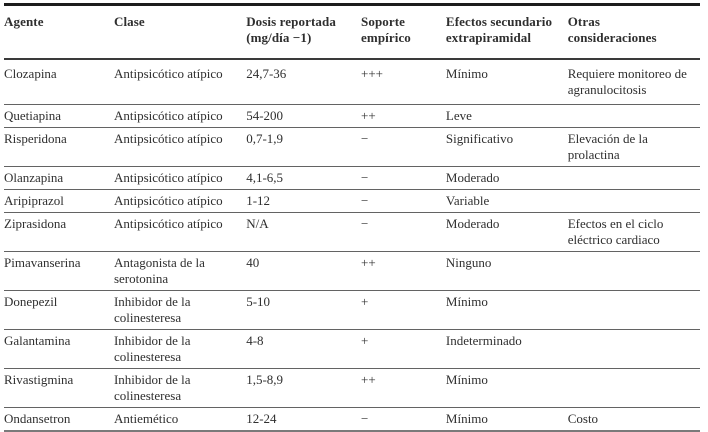 Image resolution: width=708 pixels, height=432 pixels. What do you see at coordinates (304, 116) in the screenshot?
I see `cell-dosis: 54-200` at bounding box center [304, 116].